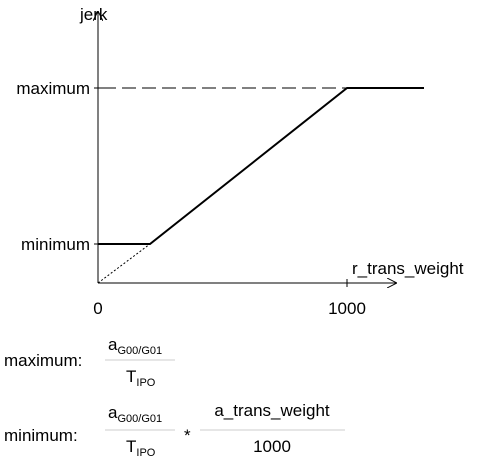 Image resolution: width=484 pixels, height=461 pixels. Describe the element at coordinates (43, 360) in the screenshot. I see `formula-label: maximum:` at that location.